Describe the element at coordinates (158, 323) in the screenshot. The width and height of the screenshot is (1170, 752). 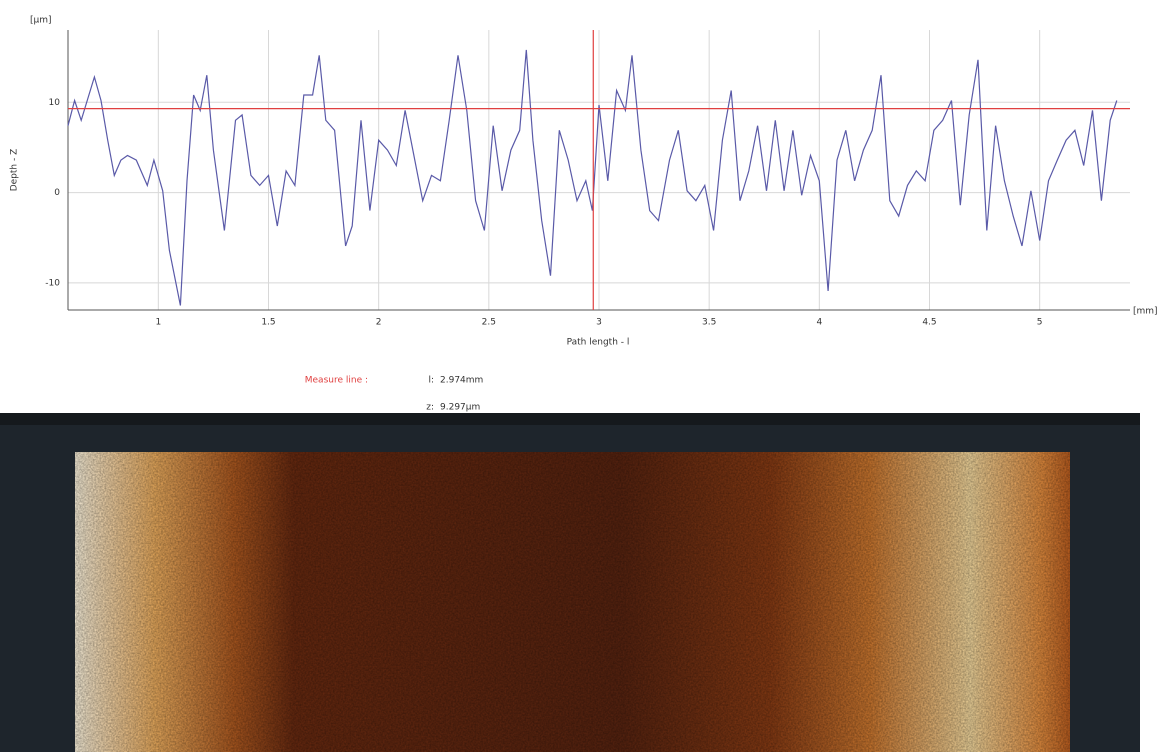
I see `x-tick-label: 1` at that location.